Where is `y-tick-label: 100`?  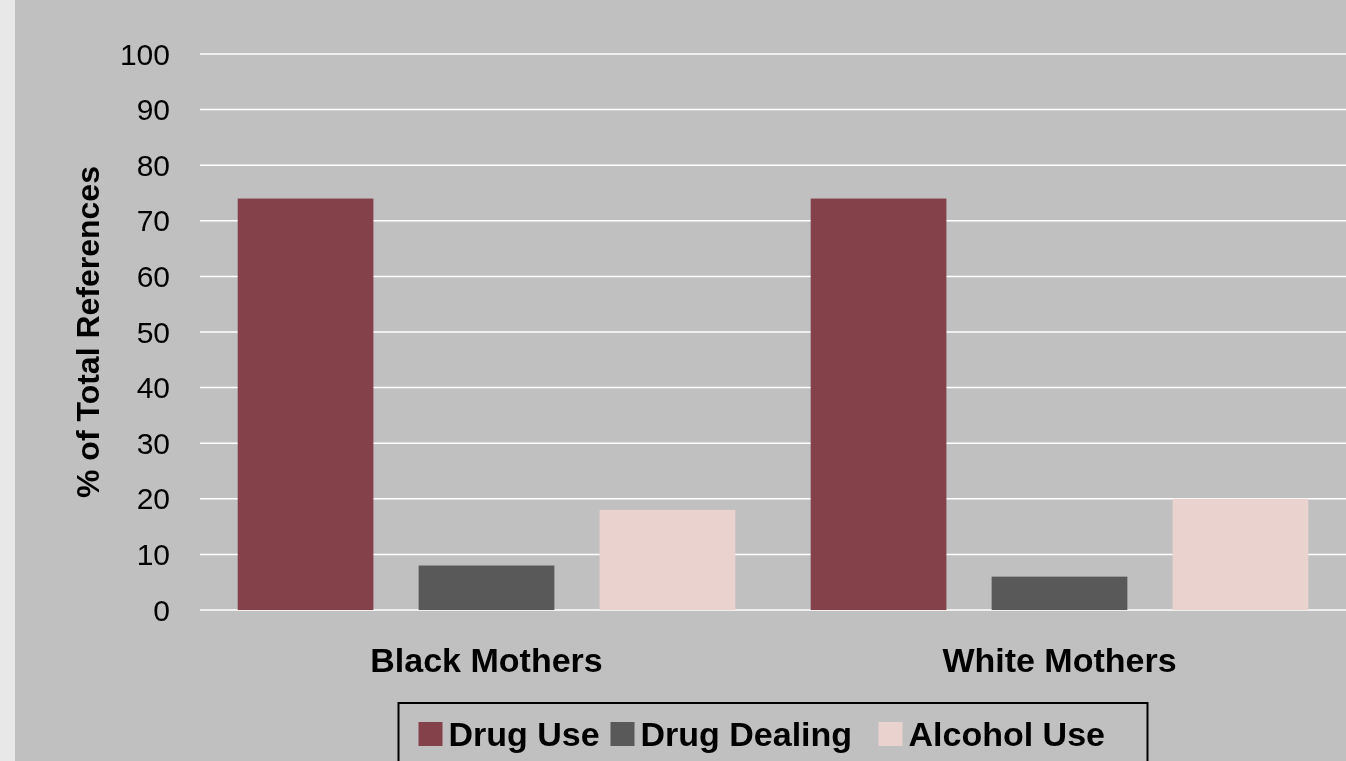
y-tick-label: 100 is located at coordinates (144, 54).